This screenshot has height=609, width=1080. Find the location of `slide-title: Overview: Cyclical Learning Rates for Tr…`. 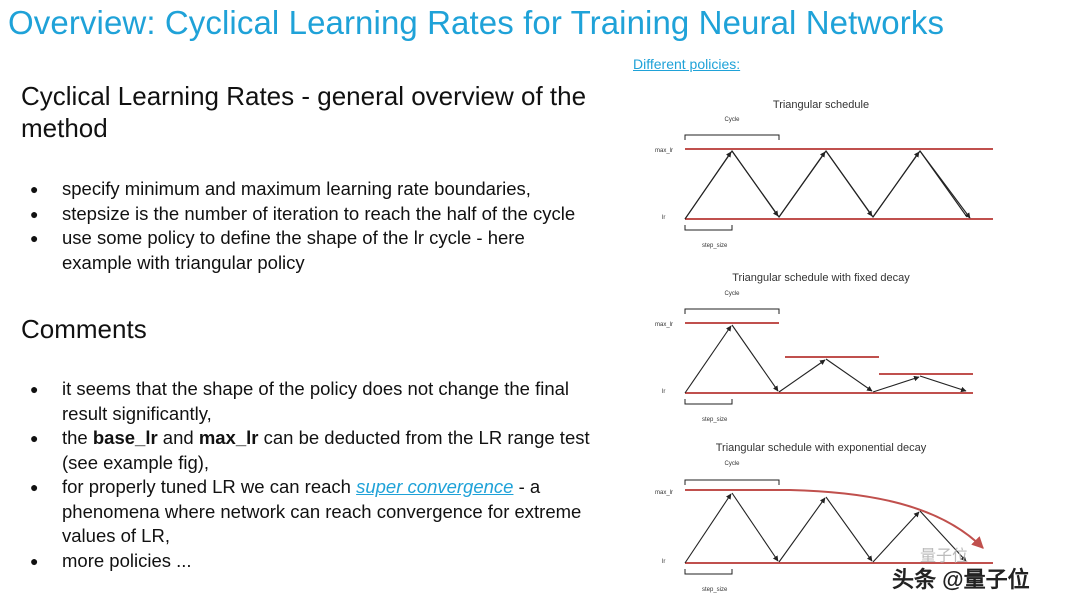

slide-title: Overview: Cyclical Learning Rates for Tr… is located at coordinates (476, 22).